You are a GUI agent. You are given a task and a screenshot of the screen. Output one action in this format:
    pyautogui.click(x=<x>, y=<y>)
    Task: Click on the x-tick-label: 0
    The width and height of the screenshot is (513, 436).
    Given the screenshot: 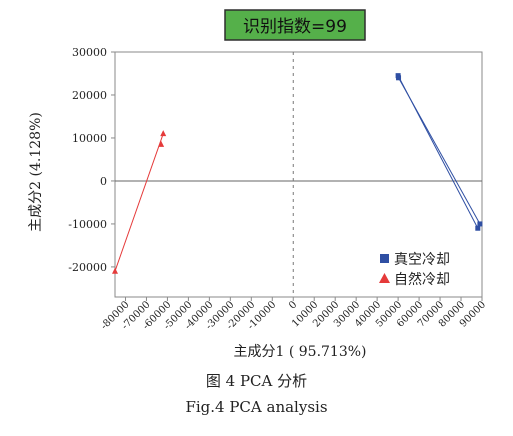 What is the action you would take?
    pyautogui.click(x=293, y=305)
    